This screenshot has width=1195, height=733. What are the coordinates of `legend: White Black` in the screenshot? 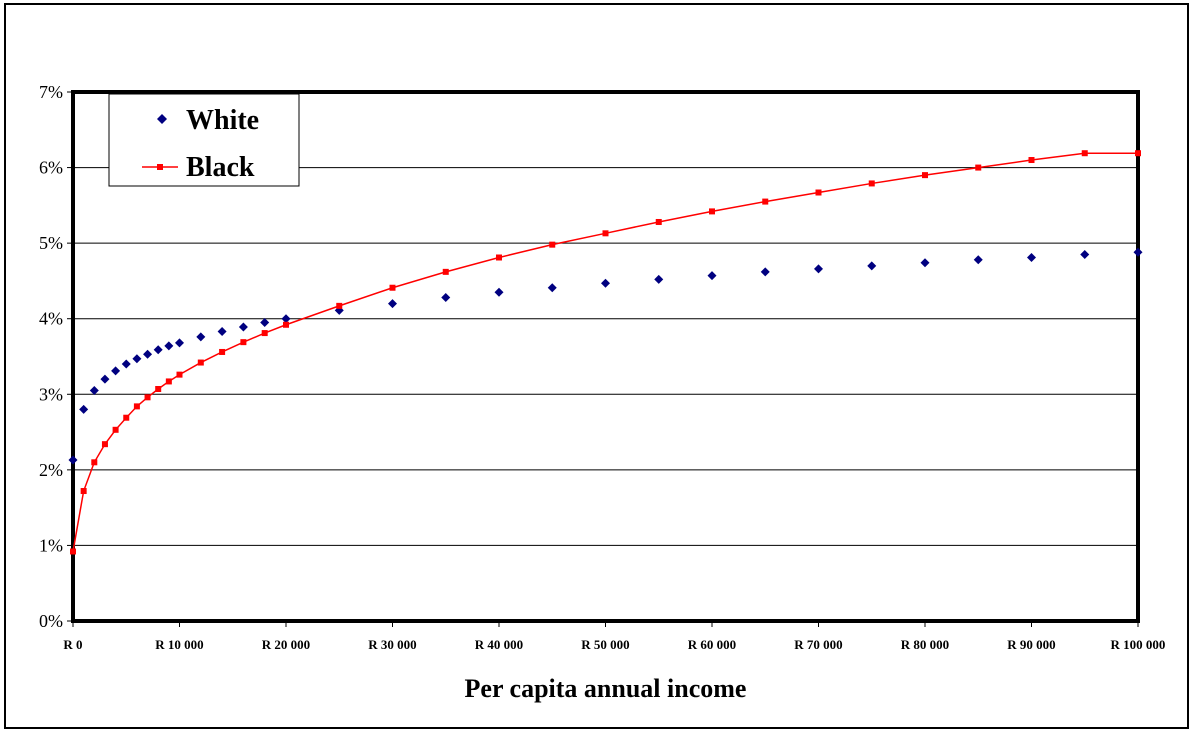 It's located at (204, 140).